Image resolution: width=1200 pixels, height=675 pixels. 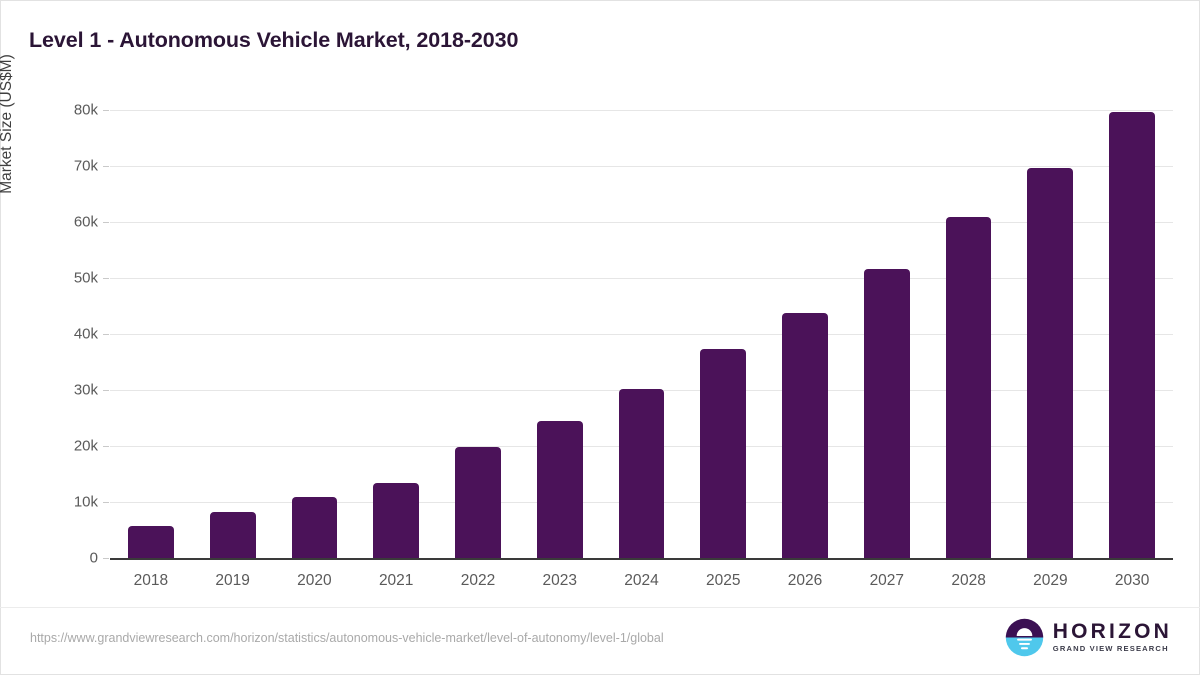 What do you see at coordinates (1110, 649) in the screenshot?
I see `logo-tagline: GRAND VIEW RESEARCH` at bounding box center [1110, 649].